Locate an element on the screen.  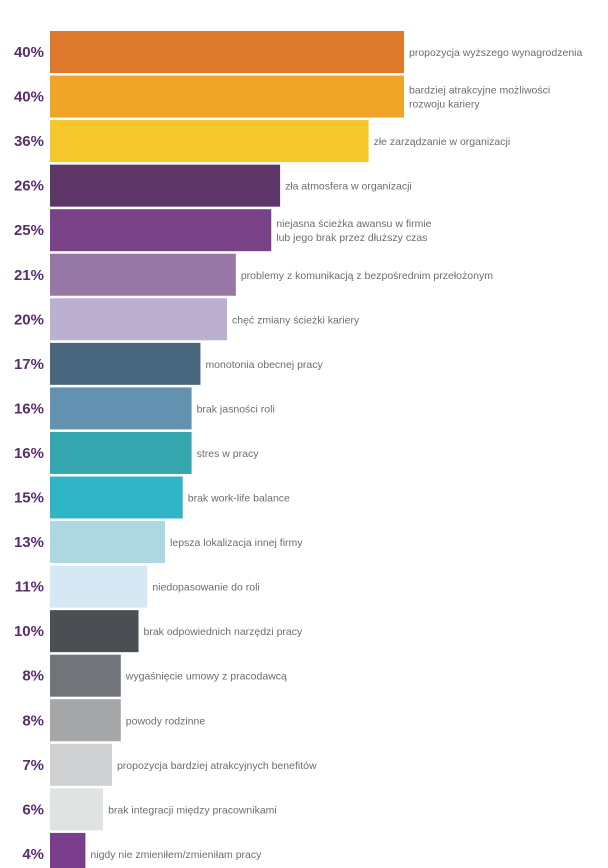
category-label: stres w pracy is located at coordinates (228, 454).